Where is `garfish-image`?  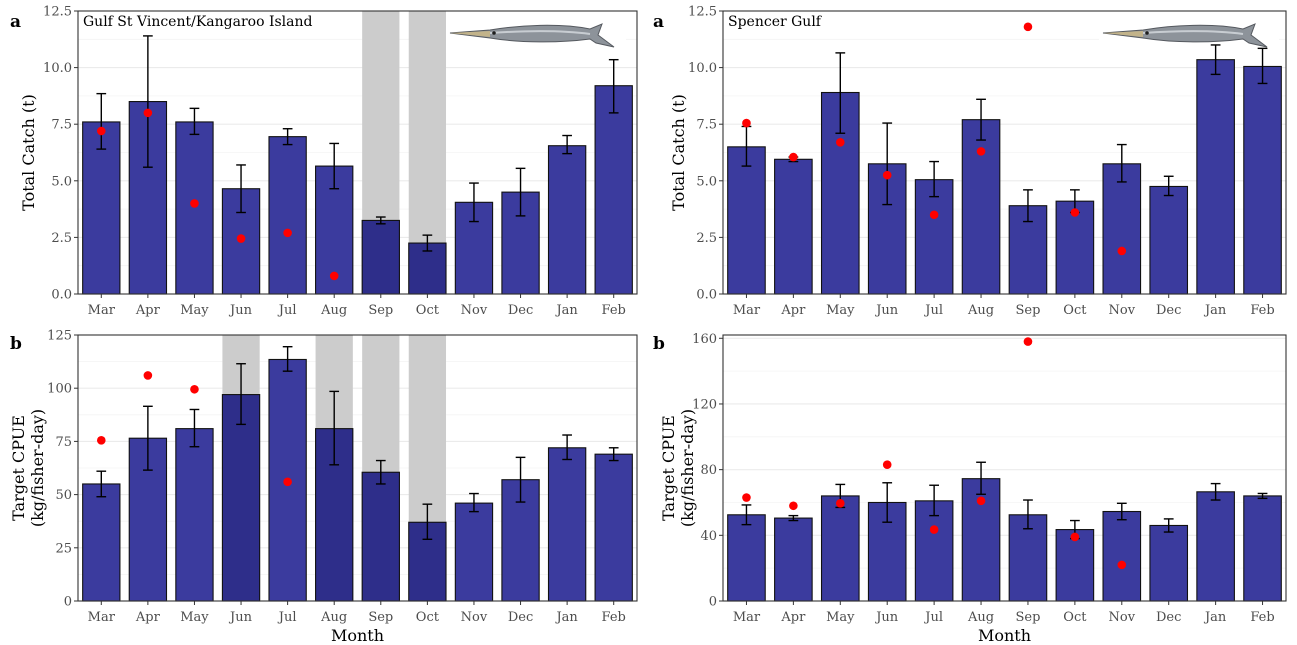 garfish-image is located at coordinates (1185, 35).